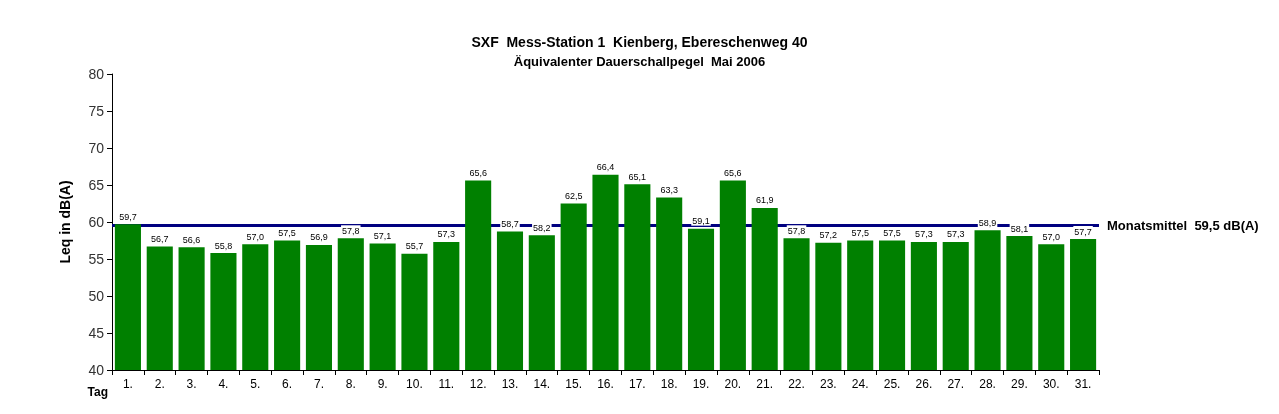 This screenshot has width=1279, height=414. What do you see at coordinates (956, 384) in the screenshot?
I see `x-tick-label: 27.` at bounding box center [956, 384].